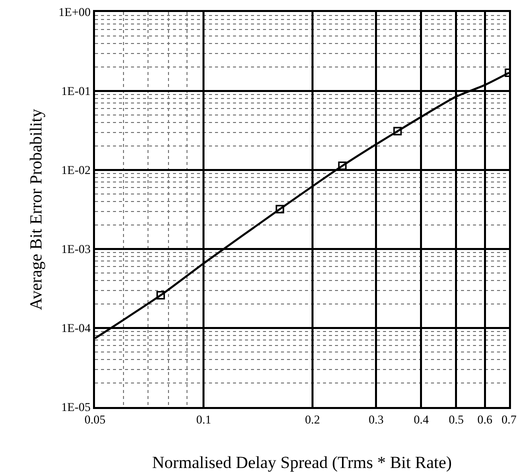 The width and height of the screenshot is (523, 472). Describe the element at coordinates (76, 170) in the screenshot. I see `y-tick-label: 1E-02` at that location.